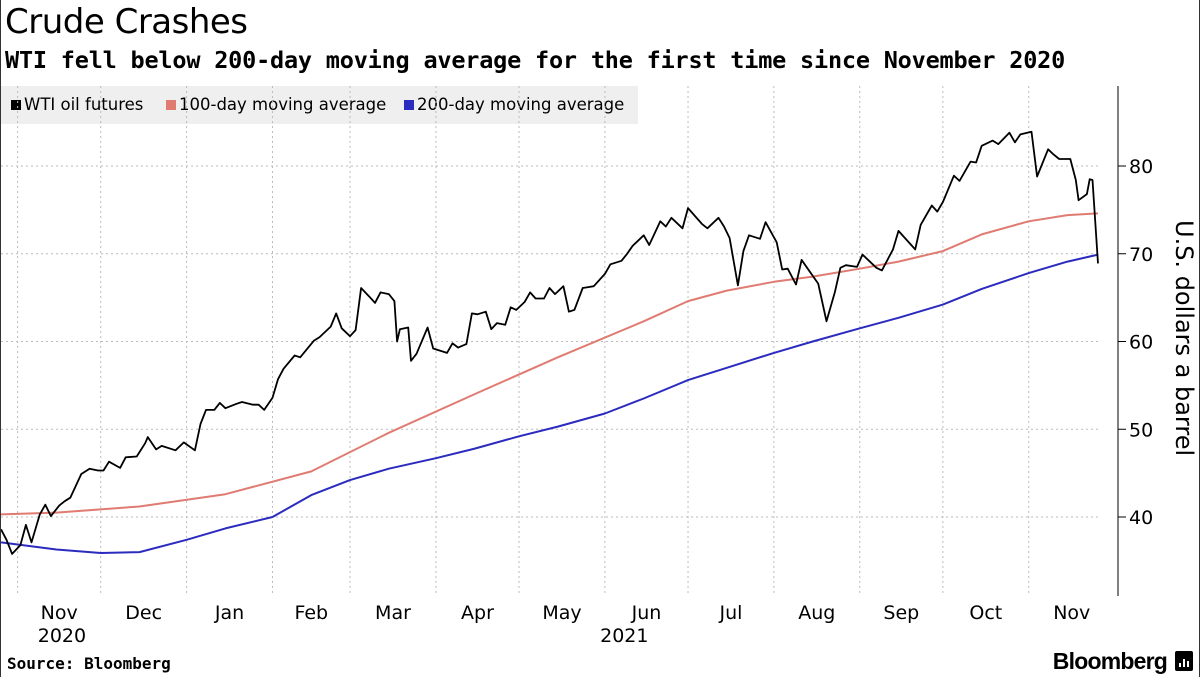 The width and height of the screenshot is (1200, 677). I want to click on legend-label-ma200: 200-day moving average, so click(521, 104).